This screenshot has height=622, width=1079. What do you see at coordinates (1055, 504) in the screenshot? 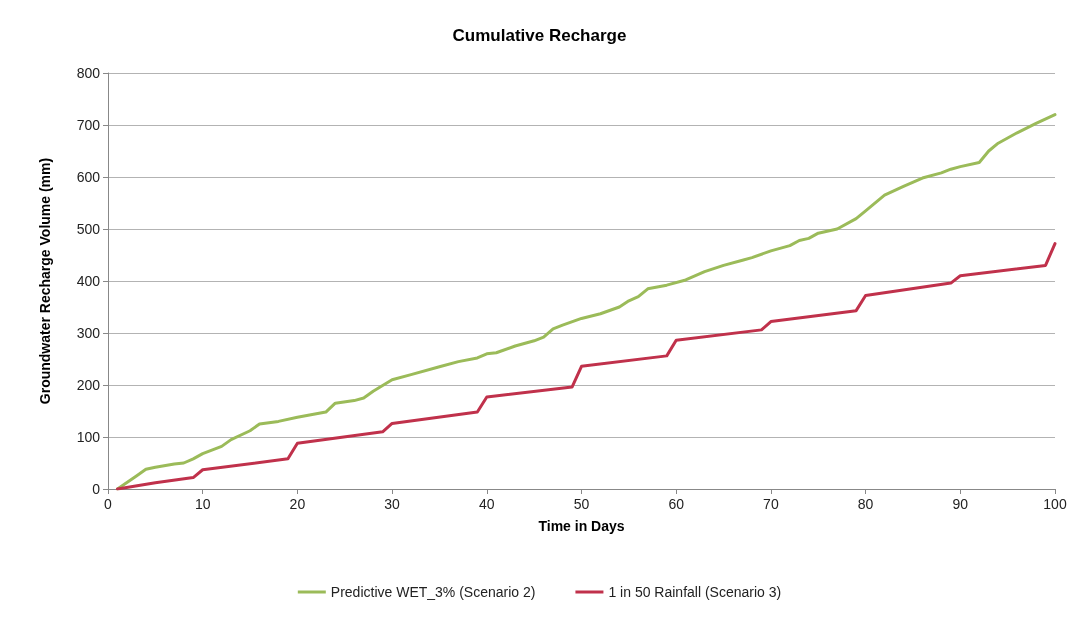
I see `x-tick-label: 100` at bounding box center [1055, 504].